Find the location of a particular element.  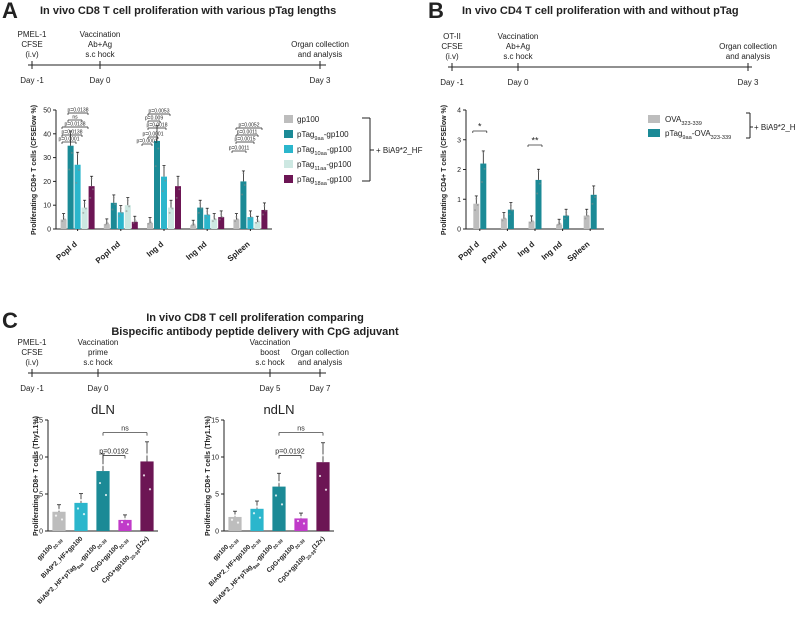

sig-label-a: p=0.0001 is located at coordinates (153, 135).